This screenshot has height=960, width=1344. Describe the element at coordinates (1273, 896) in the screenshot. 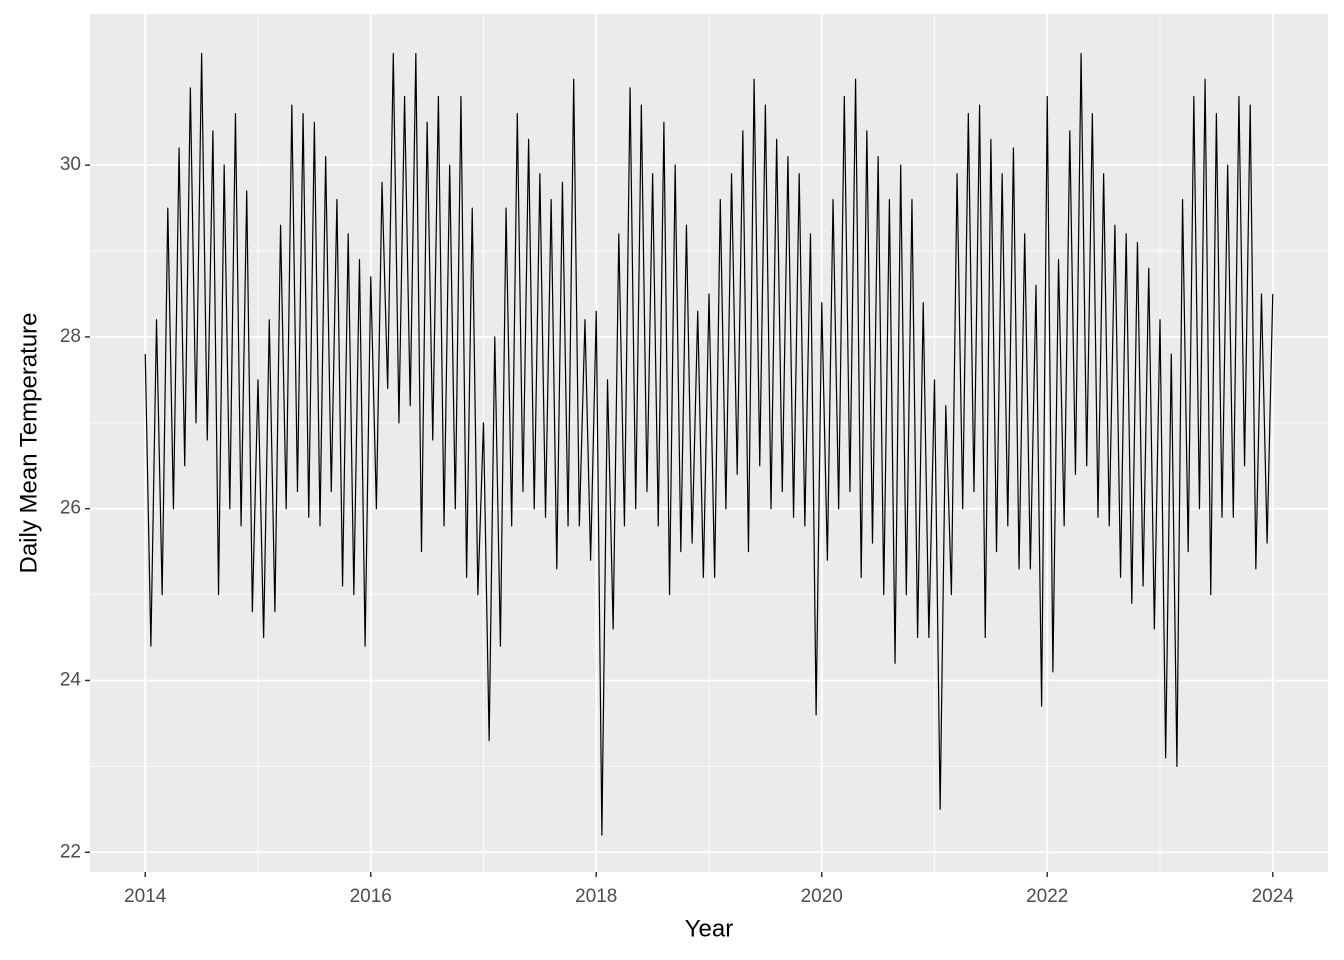

I see `x-tick-label: 2024` at that location.